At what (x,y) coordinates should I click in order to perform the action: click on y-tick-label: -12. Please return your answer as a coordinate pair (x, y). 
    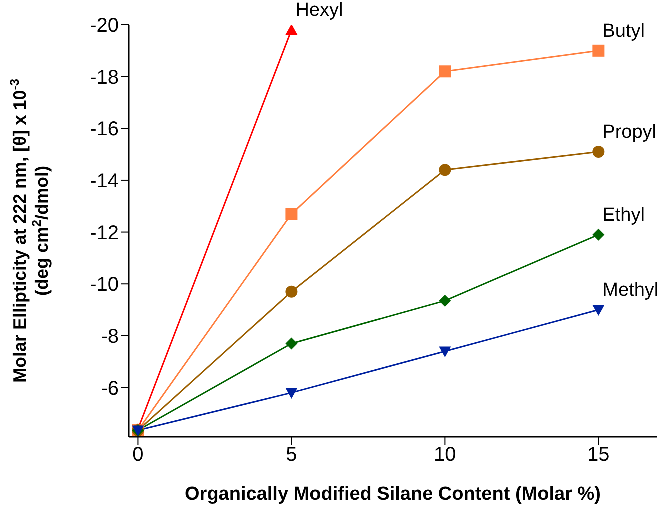
    Looking at the image, I should click on (104, 233).